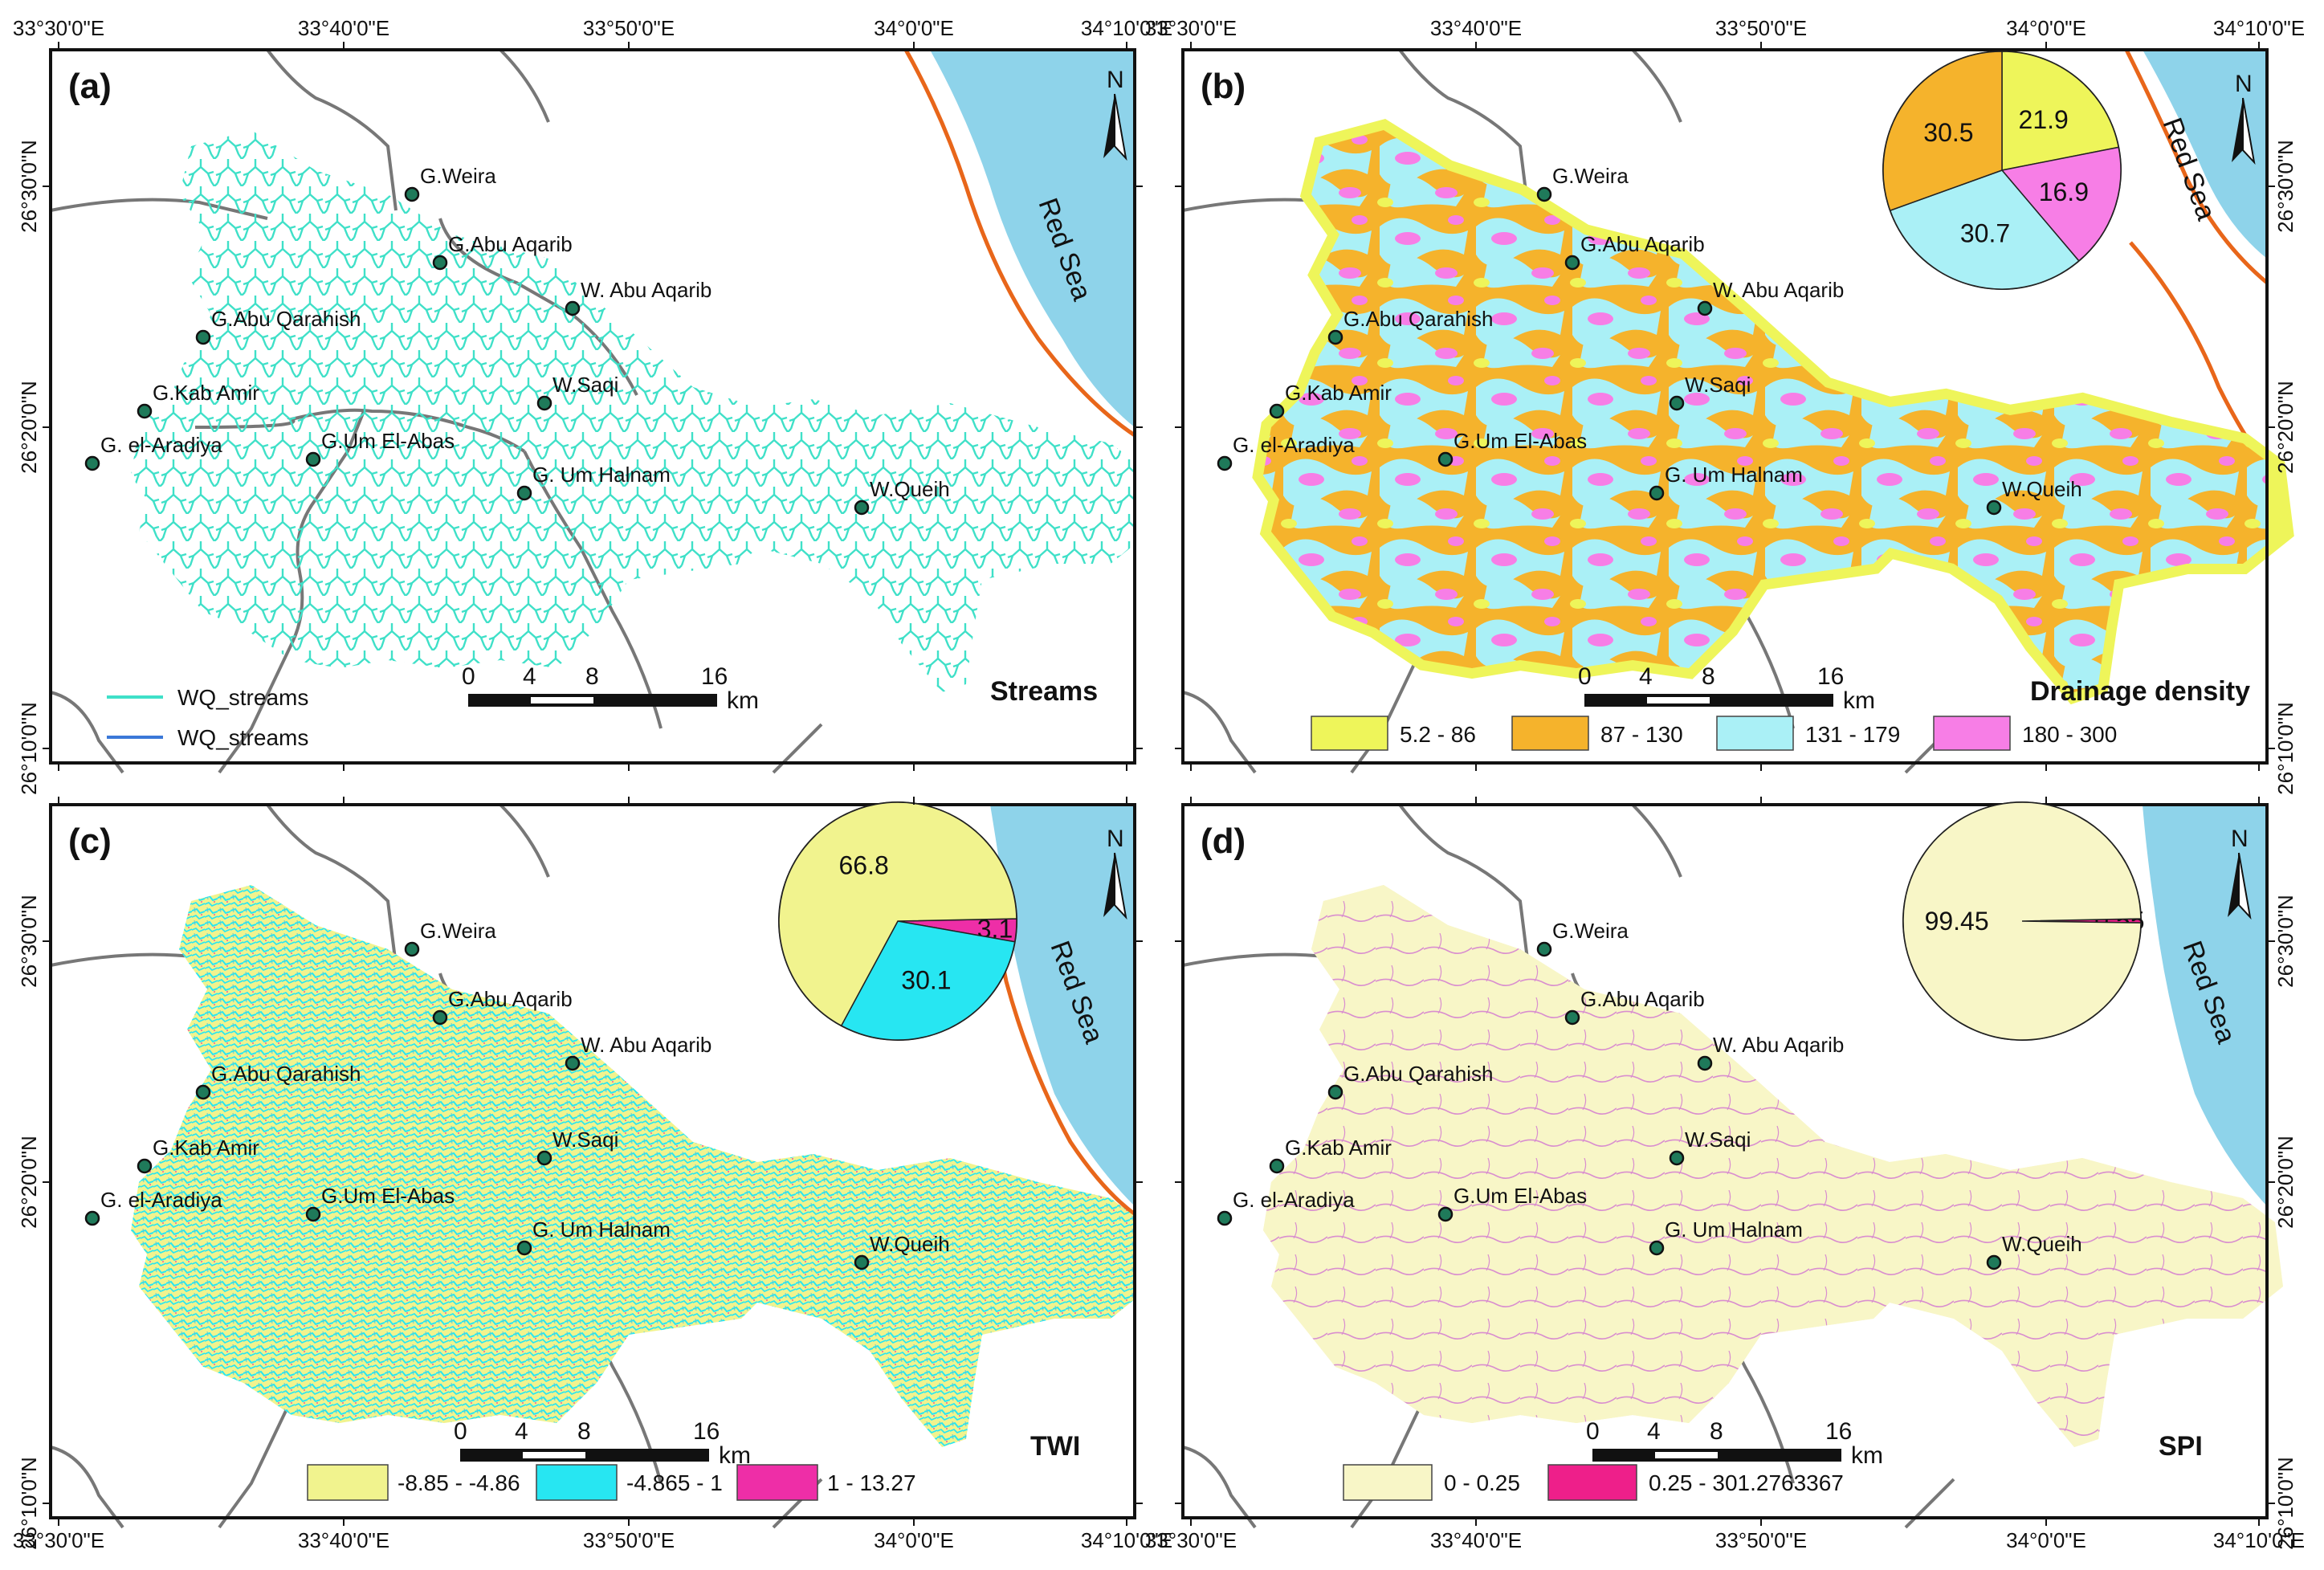  I want to click on map-title-c: TWI, so click(1055, 1447).